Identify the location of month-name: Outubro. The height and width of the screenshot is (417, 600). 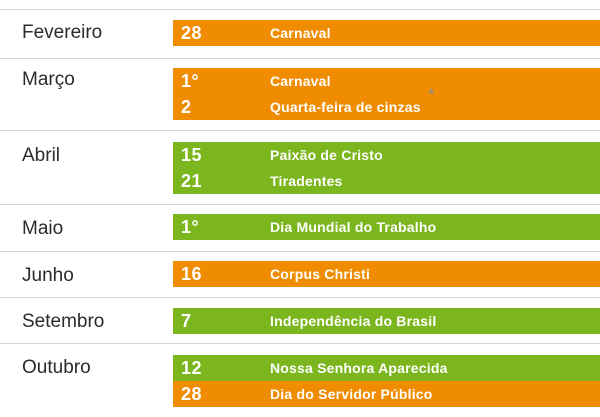
(56, 367).